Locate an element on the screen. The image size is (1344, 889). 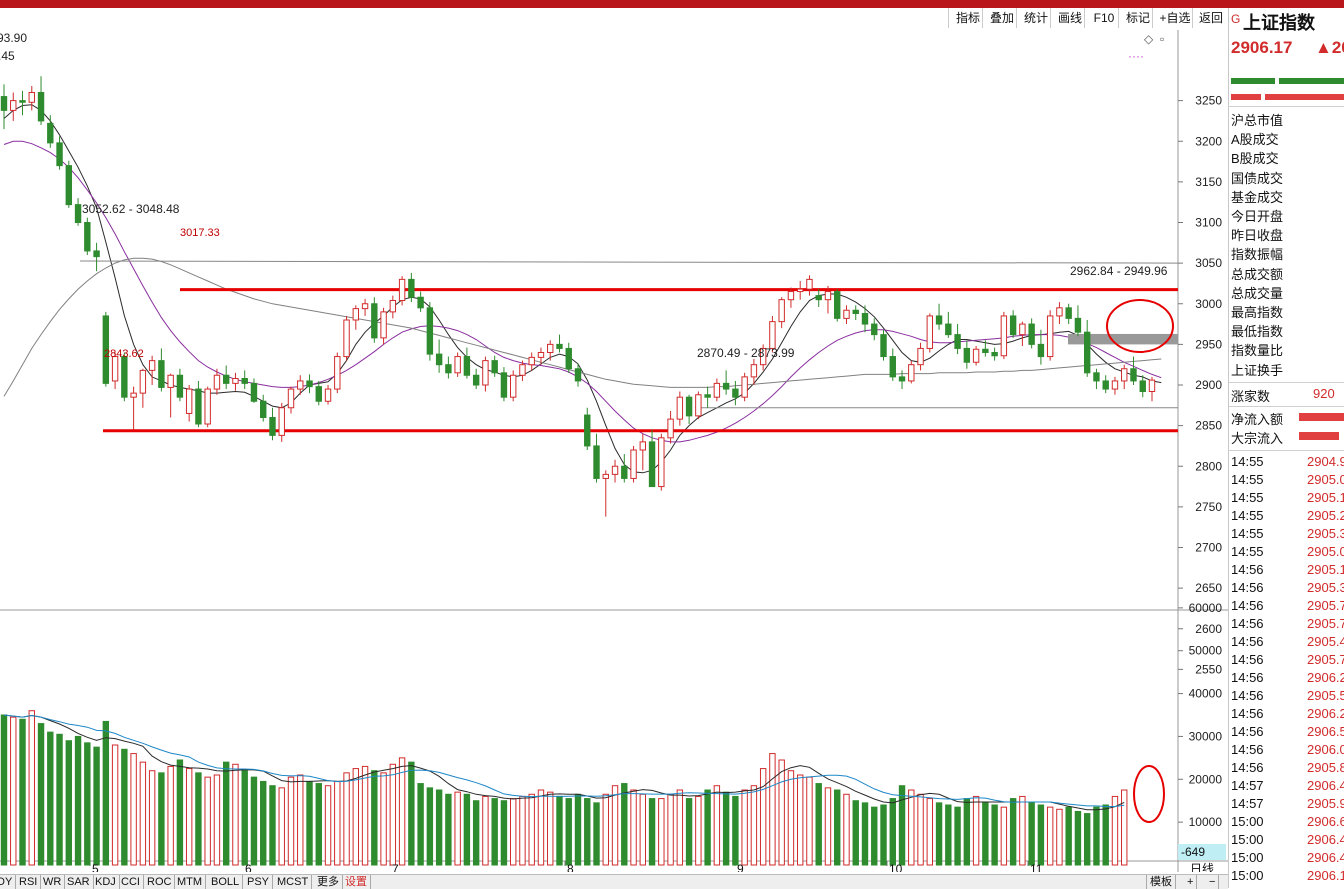
field-label: 总成交量 is located at coordinates (1257, 293).